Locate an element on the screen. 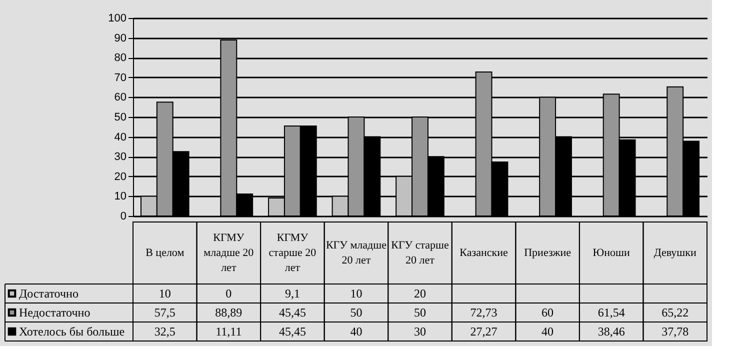 Image resolution: width=730 pixels, height=351 pixels. y-tick-label: 30 is located at coordinates (120, 157).